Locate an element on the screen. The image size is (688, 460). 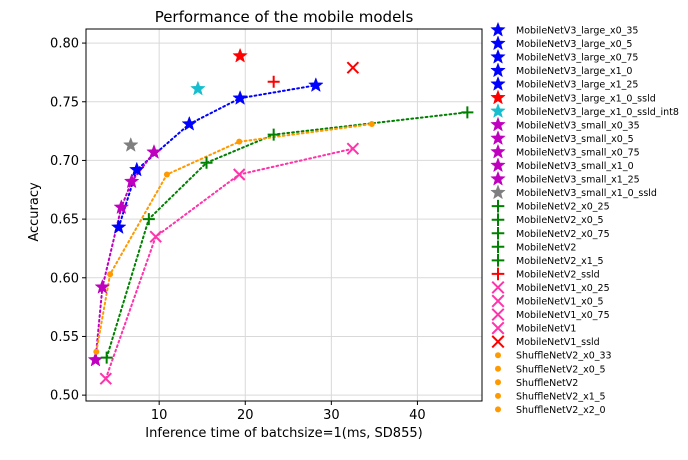
legend-label: MobileNetV3_small_x0_75 is located at coordinates (578, 152).